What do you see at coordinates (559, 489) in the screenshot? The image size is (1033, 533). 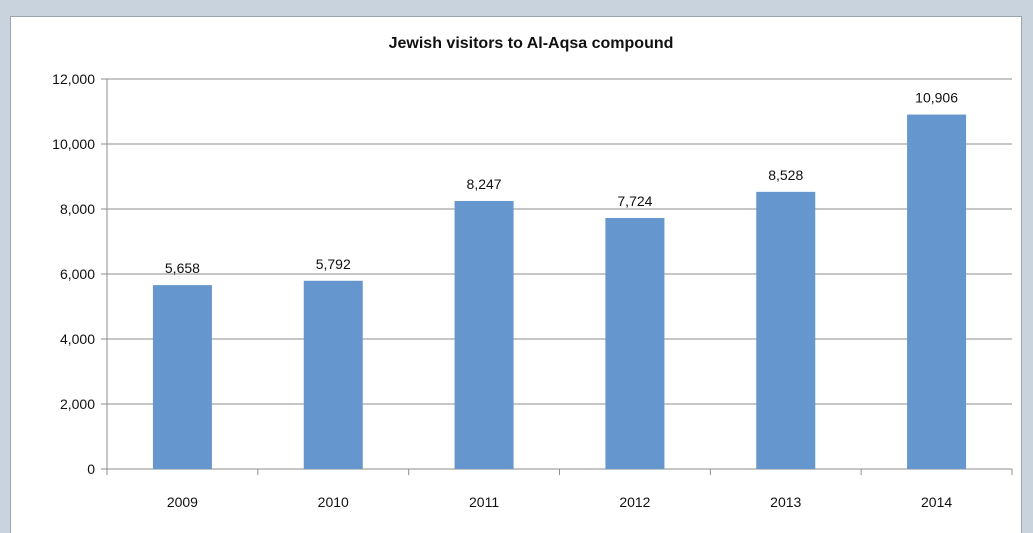 I see `x-axis: 2009 2010 2011 2012 2013 2014` at bounding box center [559, 489].